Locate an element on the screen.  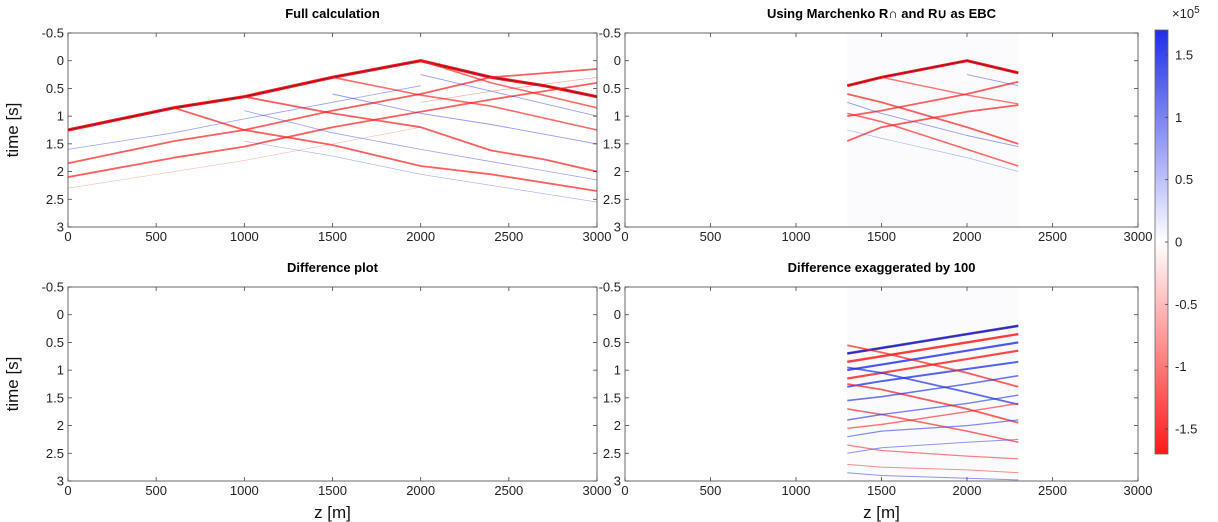
panel-title: Full calculation is located at coordinates (332, 13).